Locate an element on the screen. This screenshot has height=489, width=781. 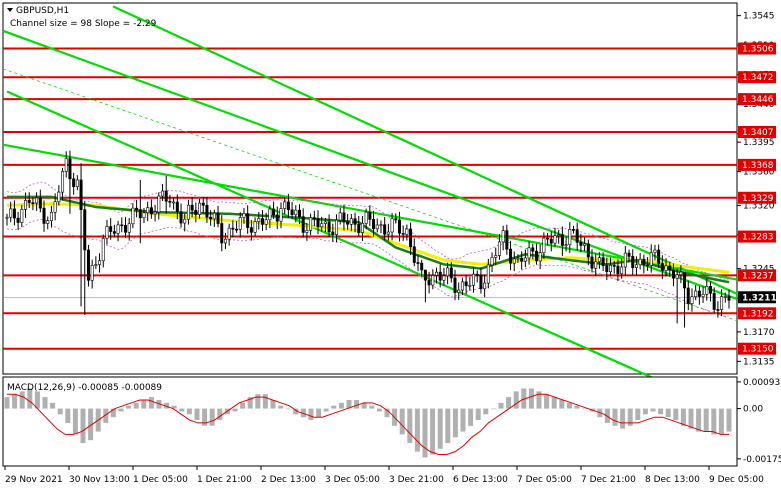
dropdown-triangle-icon is located at coordinates (10, 10).